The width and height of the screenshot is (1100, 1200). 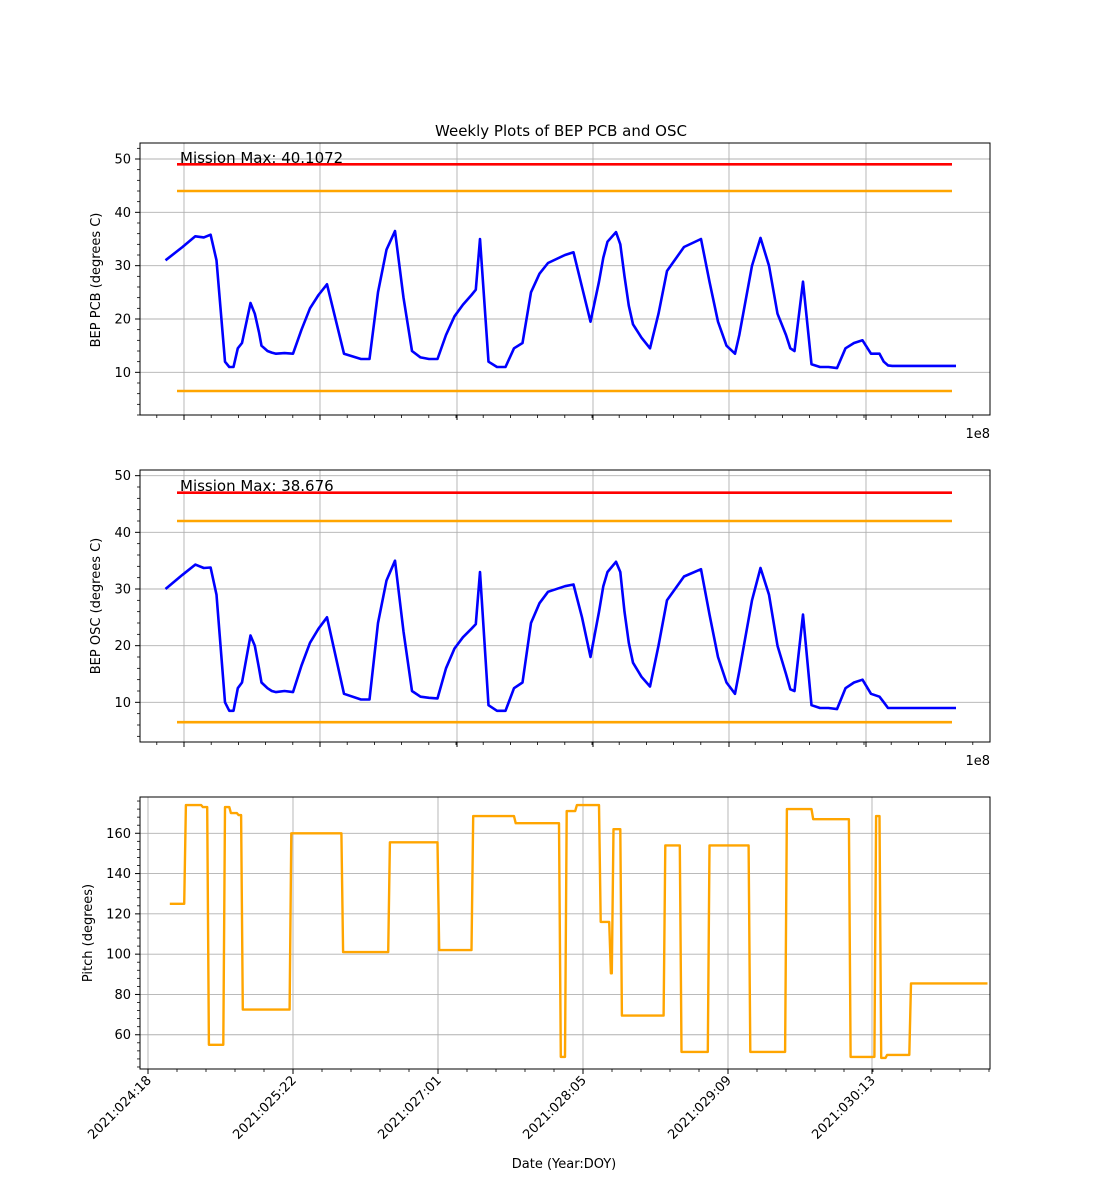 What do you see at coordinates (977, 761) in the screenshot?
I see `osc-offset-text: 1e8` at bounding box center [977, 761].